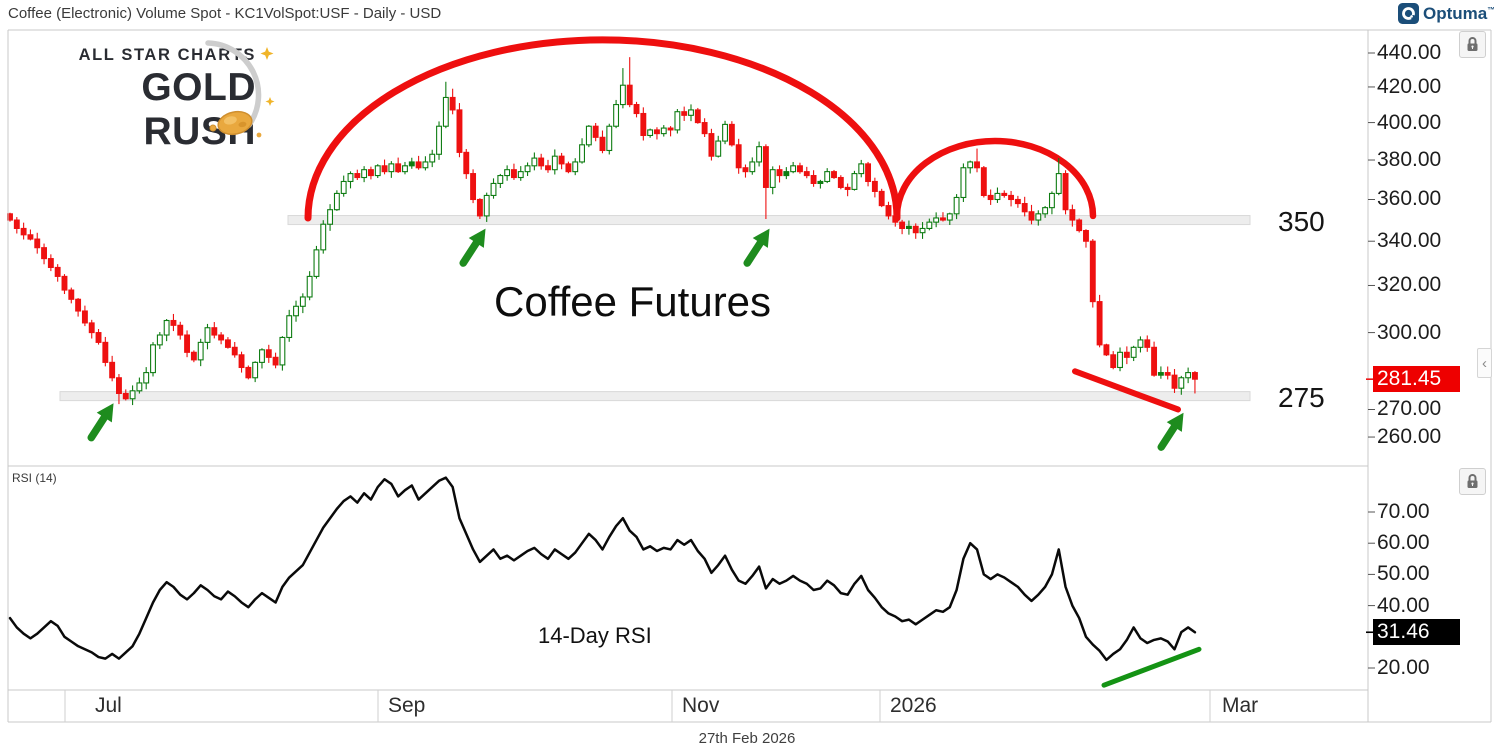 This screenshot has width=1494, height=756. Describe the element at coordinates (747, 738) in the screenshot. I see `footer-date: 27th Feb 2026` at that location.